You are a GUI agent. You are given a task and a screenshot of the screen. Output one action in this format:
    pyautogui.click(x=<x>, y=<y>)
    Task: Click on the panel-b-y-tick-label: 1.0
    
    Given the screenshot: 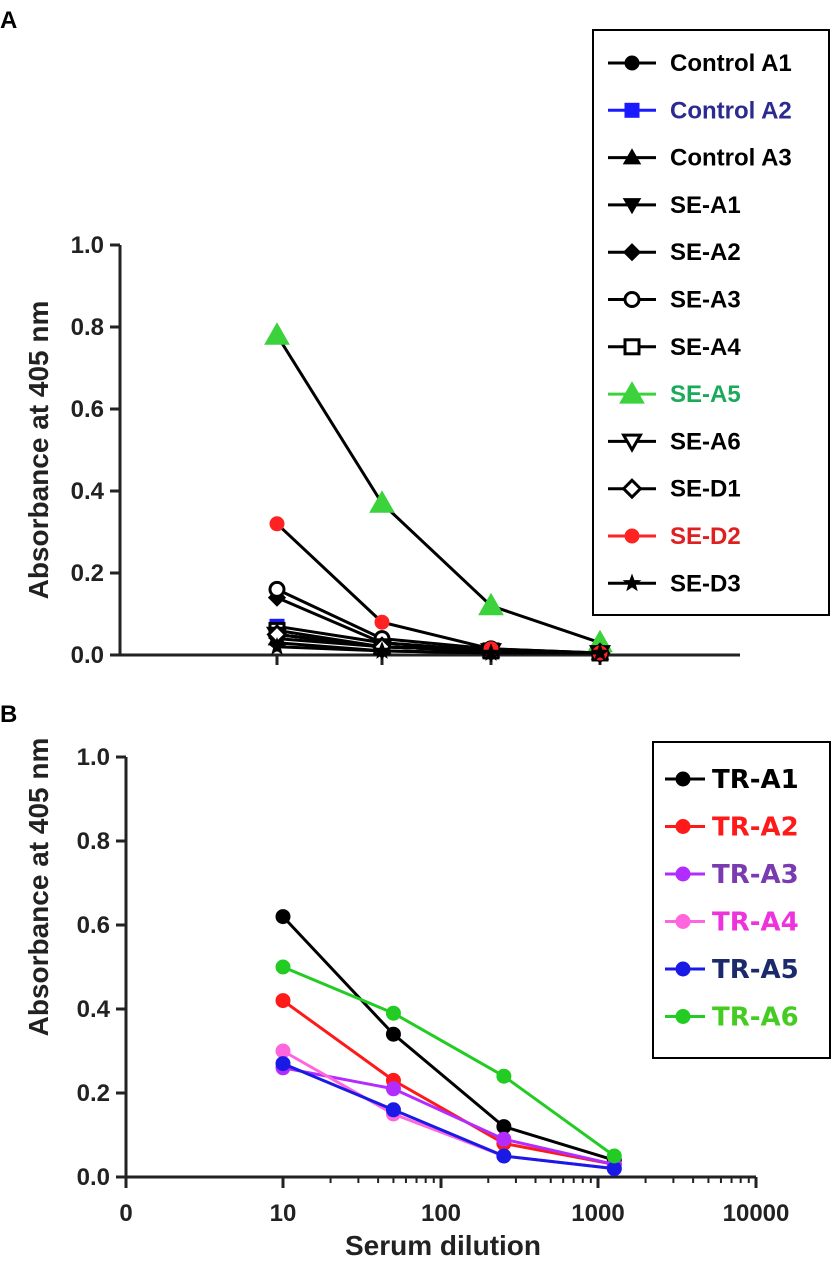 What is the action you would take?
    pyautogui.click(x=93, y=757)
    